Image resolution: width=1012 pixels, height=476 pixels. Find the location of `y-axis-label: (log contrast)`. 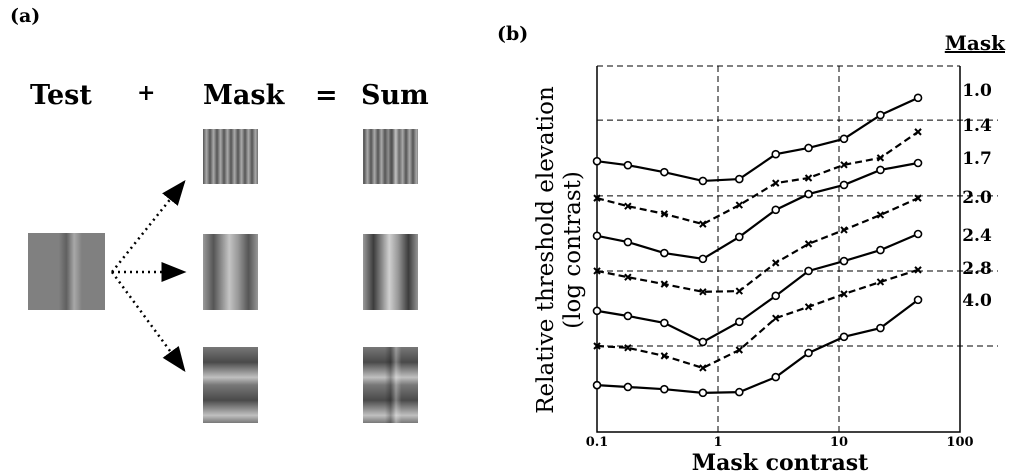

y-axis-label: (log contrast) is located at coordinates (573, 250).